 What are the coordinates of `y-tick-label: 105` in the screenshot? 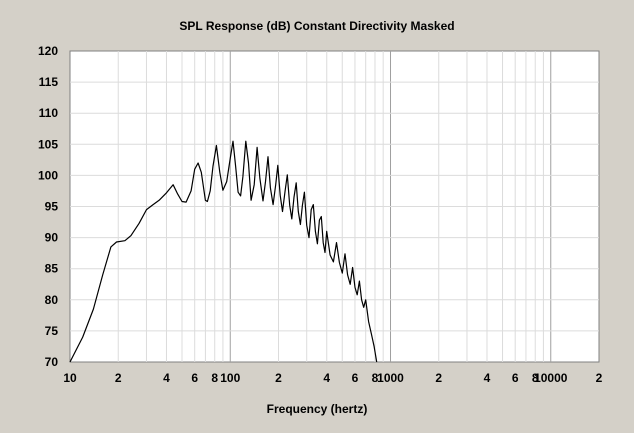 It's located at (48, 144).